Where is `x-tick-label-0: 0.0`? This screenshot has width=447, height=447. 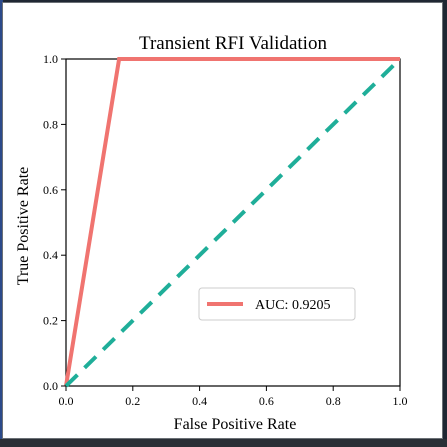
x-tick-label-0: 0.0 is located at coordinates (66, 401).